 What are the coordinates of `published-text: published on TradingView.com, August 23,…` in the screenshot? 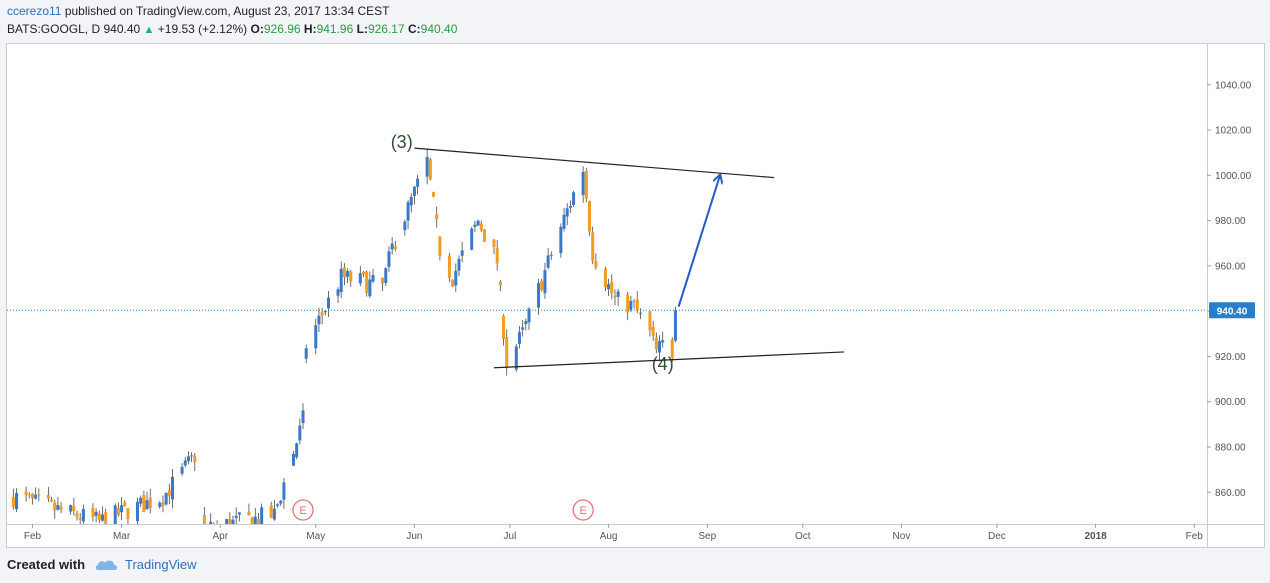 It's located at (227, 11).